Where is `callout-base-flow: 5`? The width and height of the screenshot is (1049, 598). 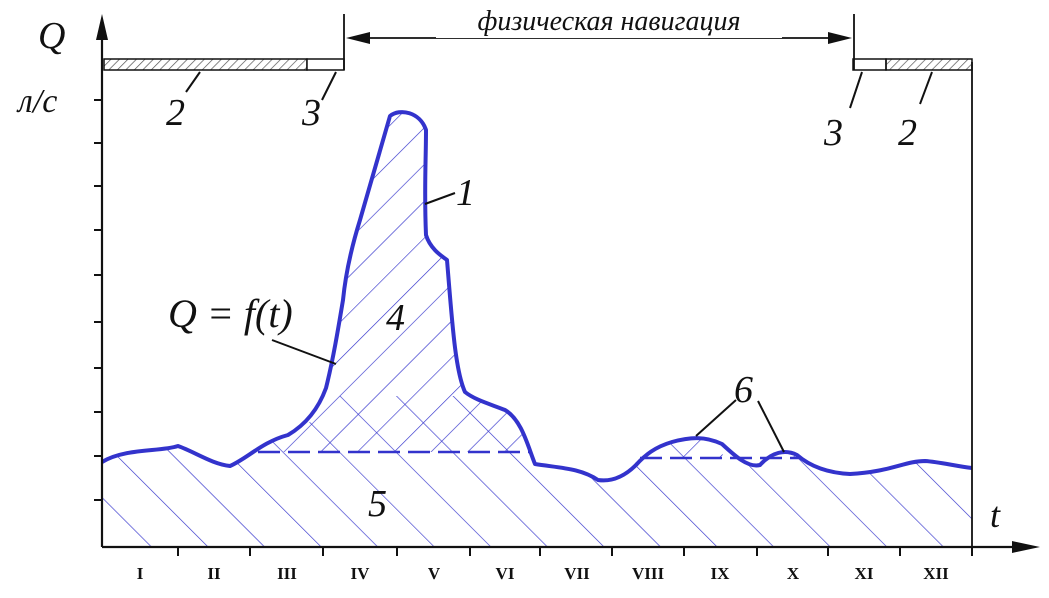 callout-base-flow: 5 is located at coordinates (377, 504).